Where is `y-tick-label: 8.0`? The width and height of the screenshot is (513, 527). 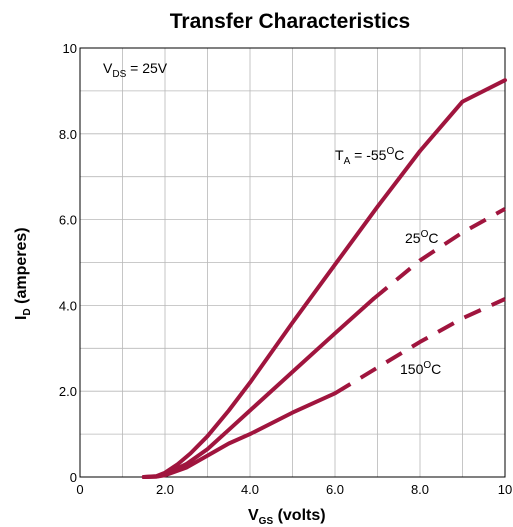
y-tick-label: 8.0 is located at coordinates (68, 134).